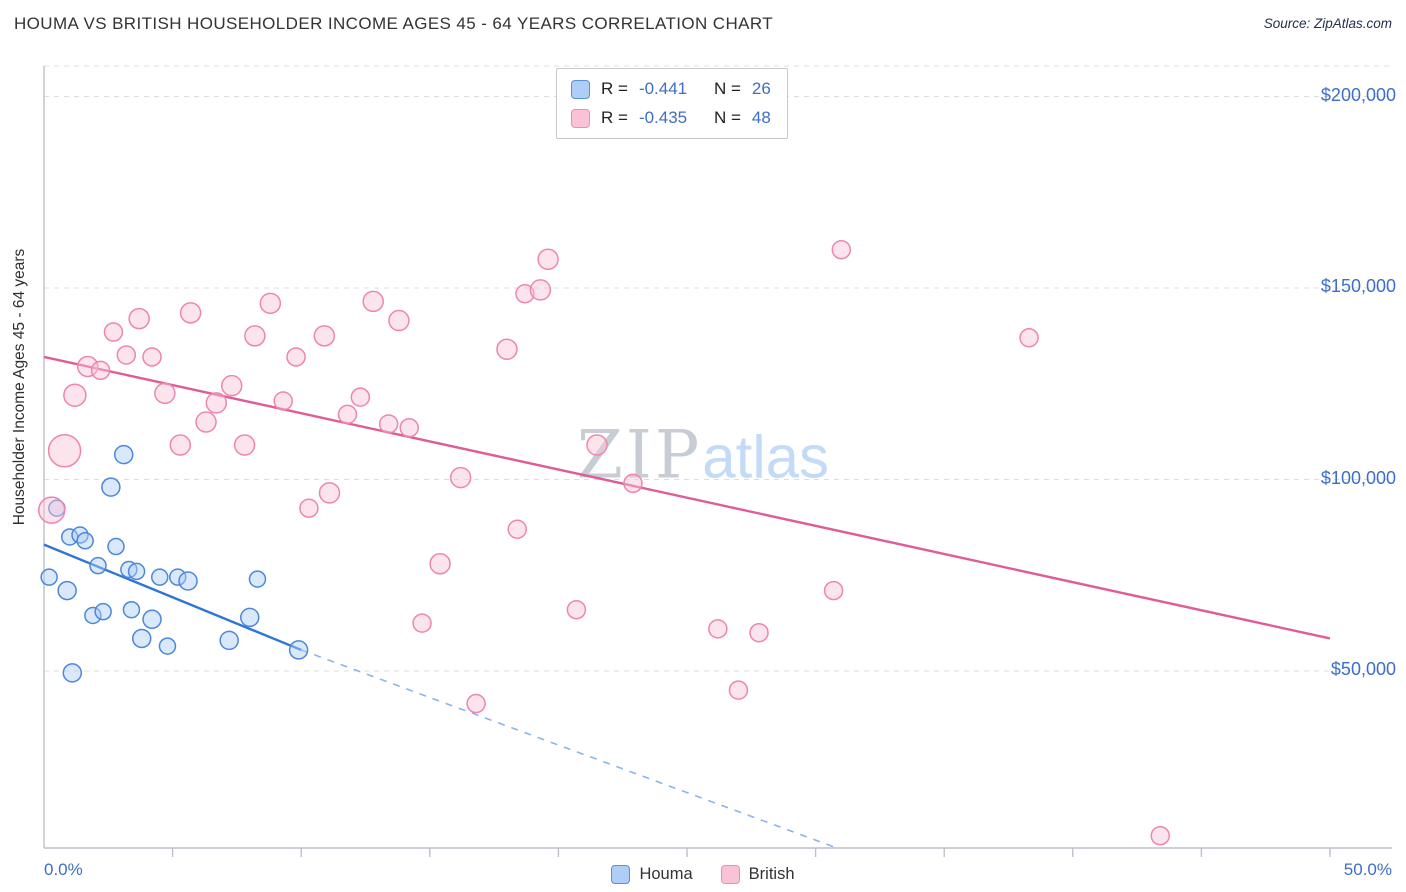 The image size is (1406, 892). I want to click on british-legend-swatch, so click(580, 118).